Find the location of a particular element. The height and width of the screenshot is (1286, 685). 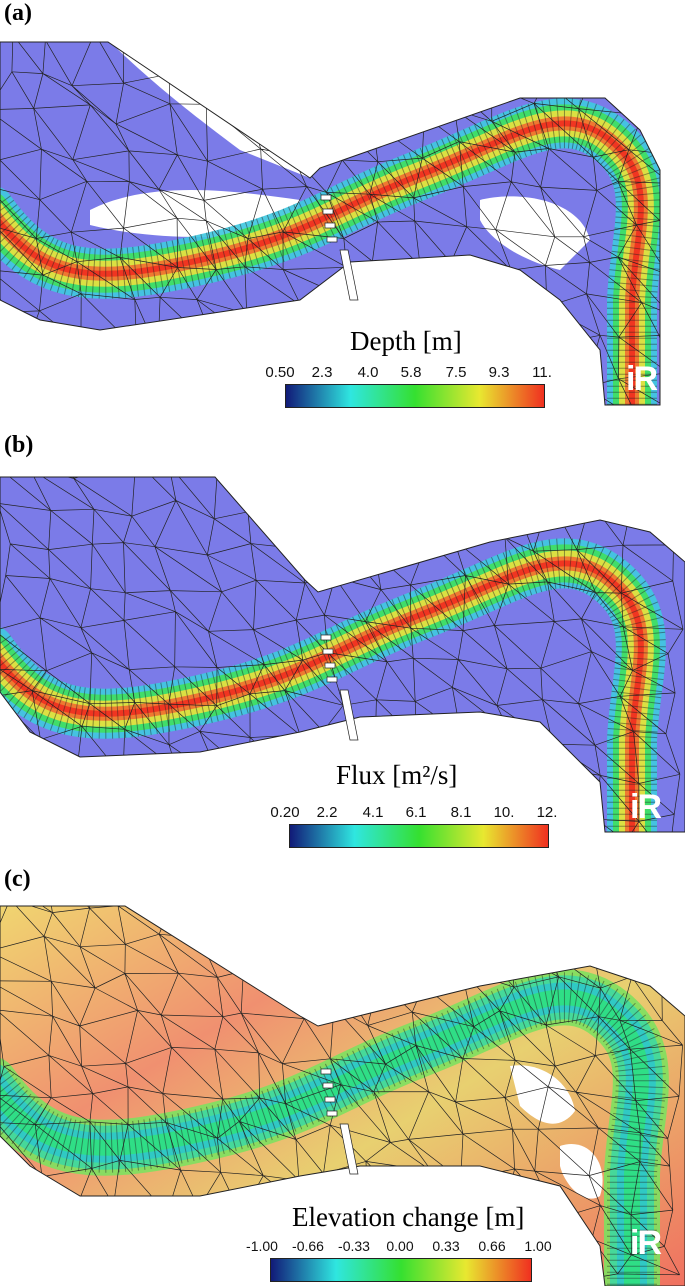

colorbar-tick: 8.1 is located at coordinates (461, 812).